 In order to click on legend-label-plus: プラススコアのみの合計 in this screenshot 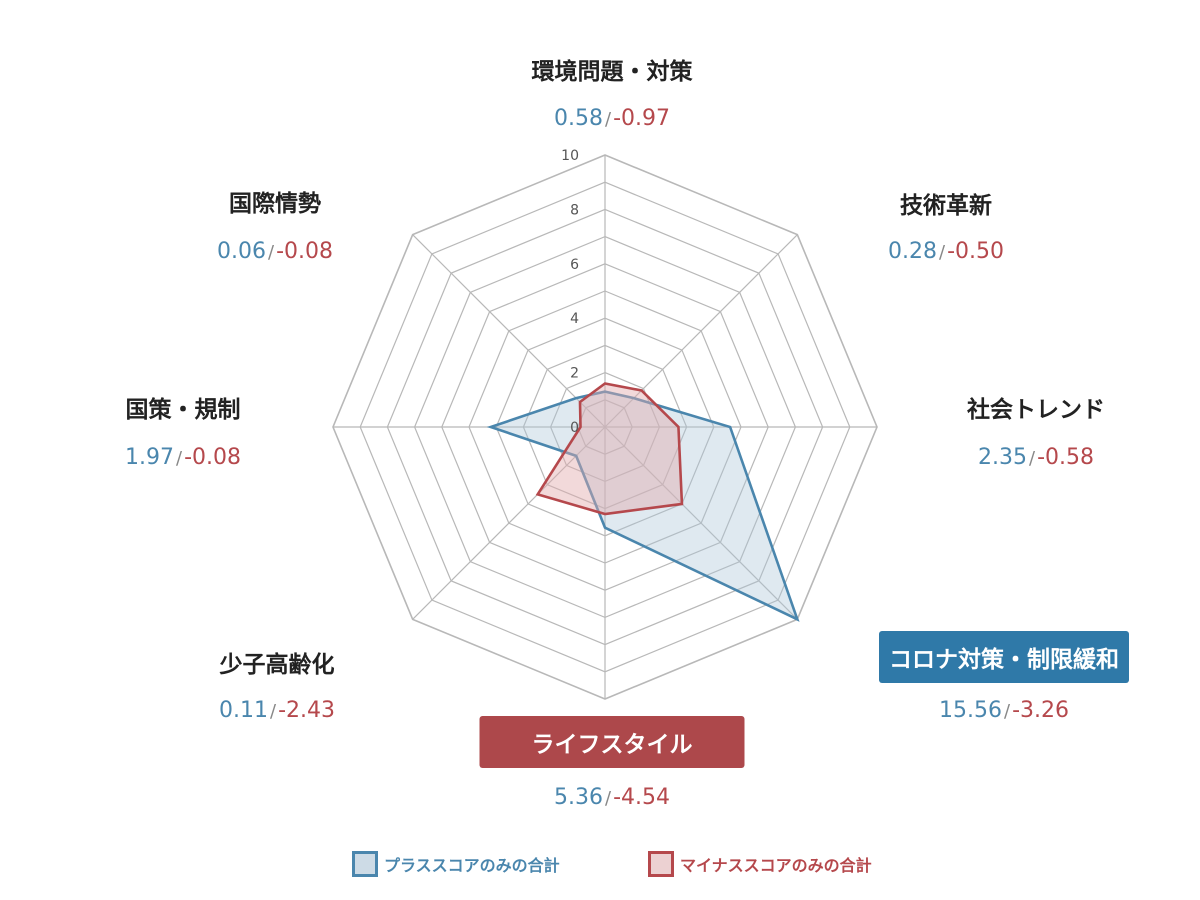, I will do `click(472, 865)`.